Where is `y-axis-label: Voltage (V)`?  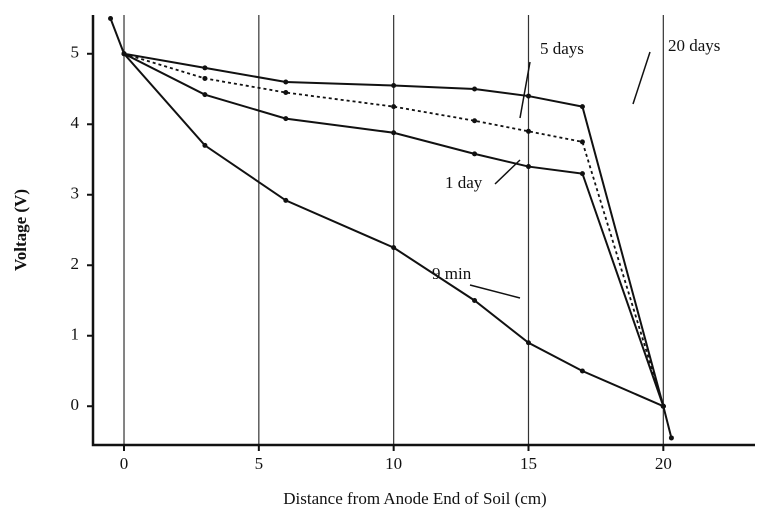 y-axis-label: Voltage (V) is located at coordinates (20, 230).